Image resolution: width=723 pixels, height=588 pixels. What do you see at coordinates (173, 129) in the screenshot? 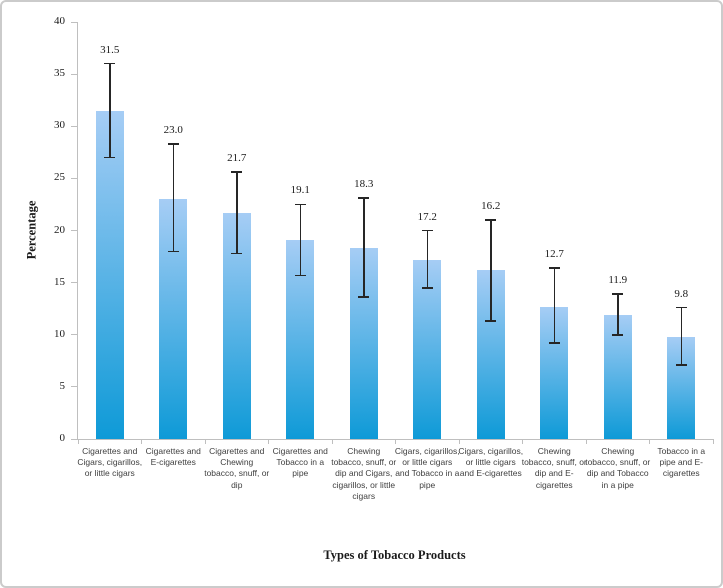
I see `bar-value-label: 23.0` at bounding box center [173, 129].